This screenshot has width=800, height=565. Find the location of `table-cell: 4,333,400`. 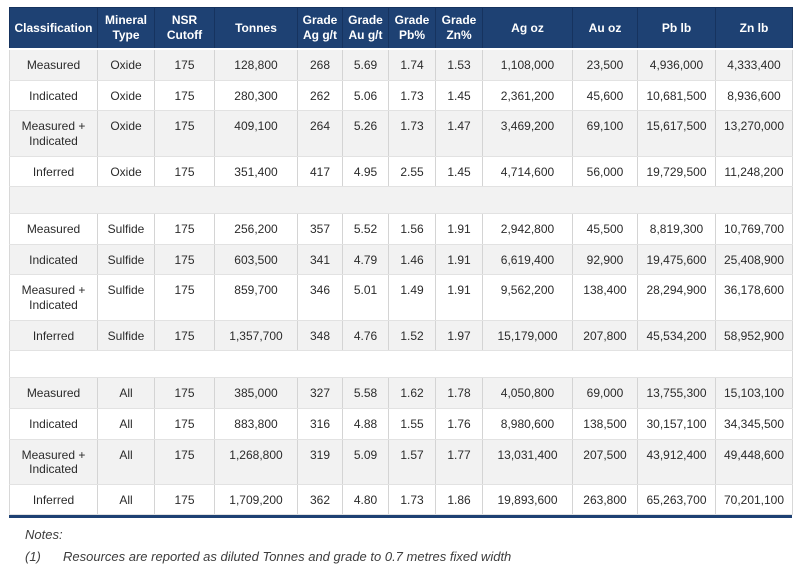

table-cell: 4,333,400 is located at coordinates (754, 65).